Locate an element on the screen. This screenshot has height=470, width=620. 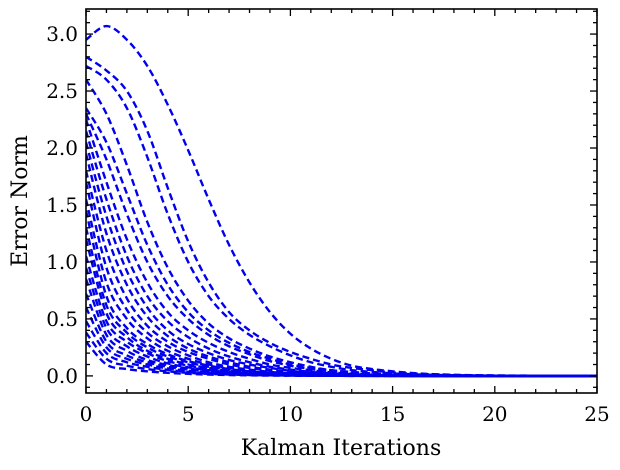
y-tick-label: 0.5 is located at coordinates (62, 319).